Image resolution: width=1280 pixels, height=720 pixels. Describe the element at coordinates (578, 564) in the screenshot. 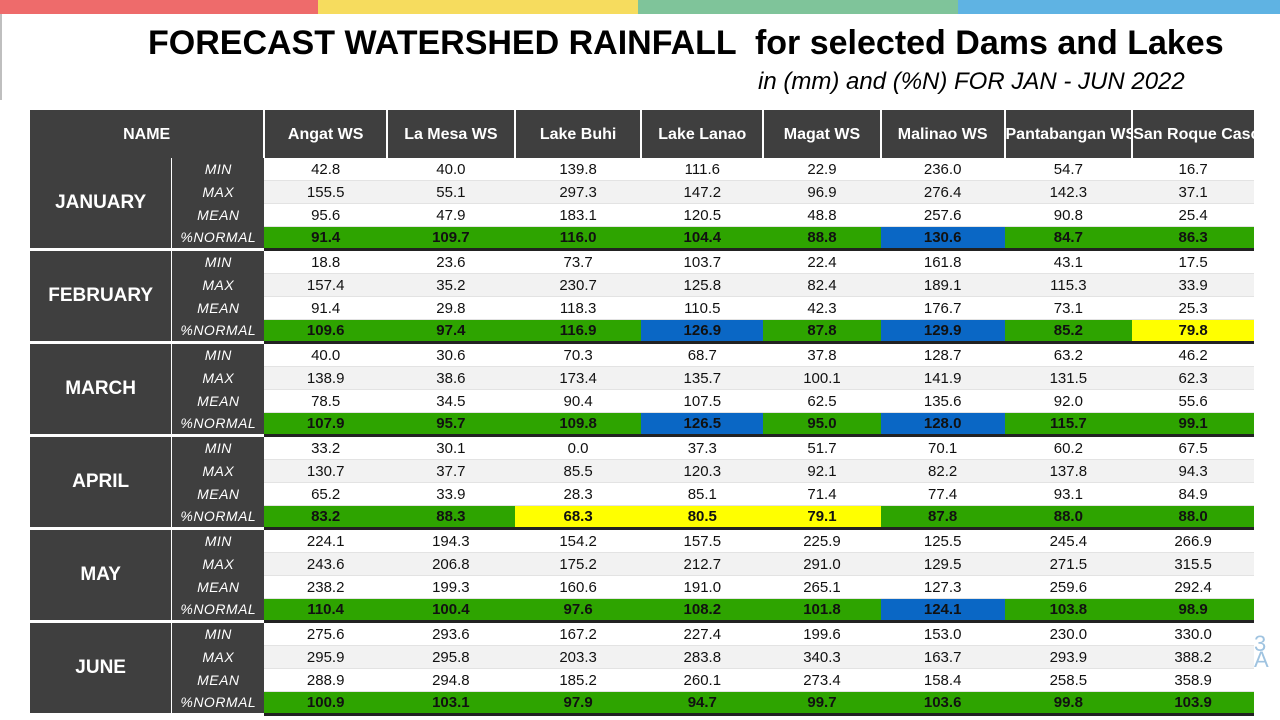

I see `max-value-cell: 175.2` at that location.